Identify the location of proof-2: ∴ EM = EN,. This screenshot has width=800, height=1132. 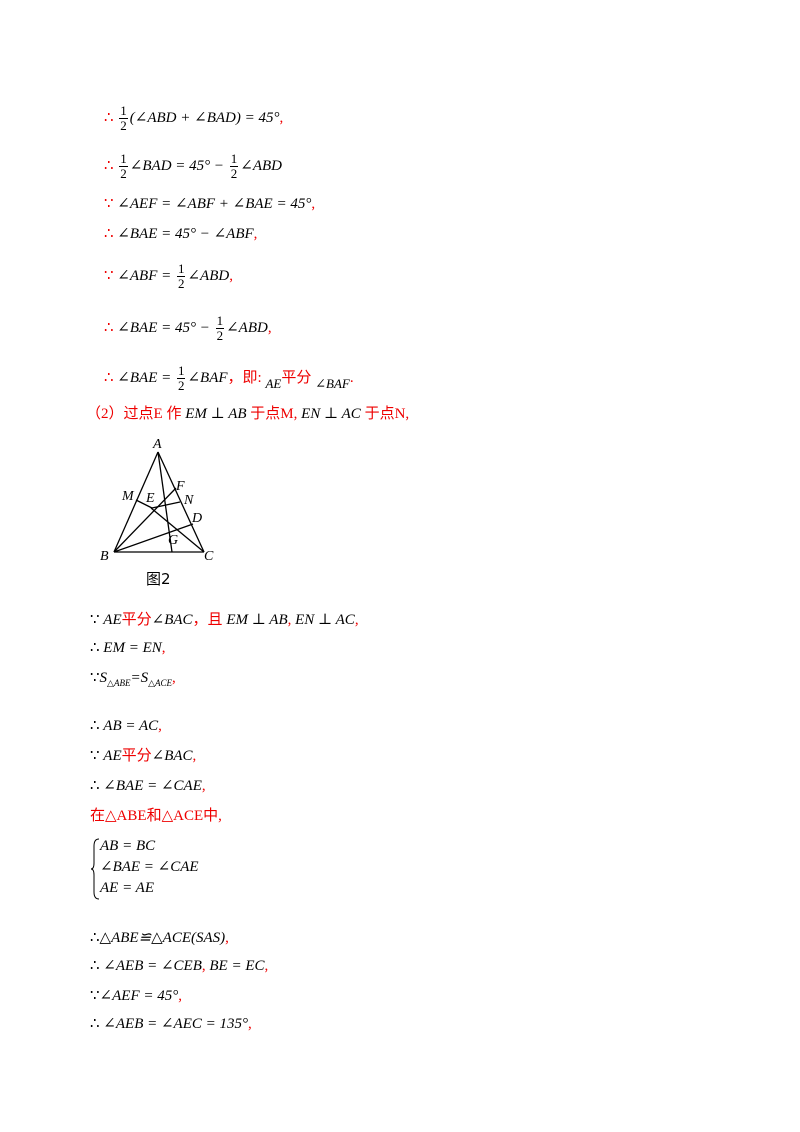
(128, 648).